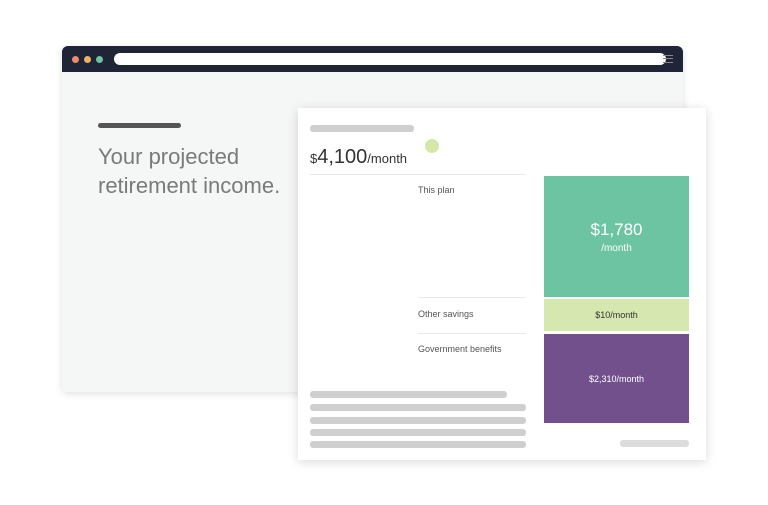 The image size is (768, 505). Describe the element at coordinates (99, 59) in the screenshot. I see `maximize-dot-icon` at that location.